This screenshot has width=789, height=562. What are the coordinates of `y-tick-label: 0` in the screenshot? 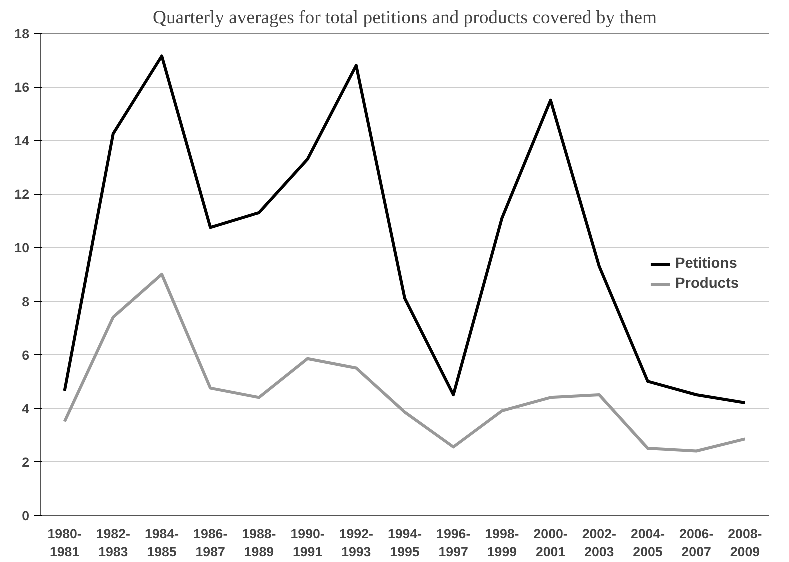 It's located at (26, 516).